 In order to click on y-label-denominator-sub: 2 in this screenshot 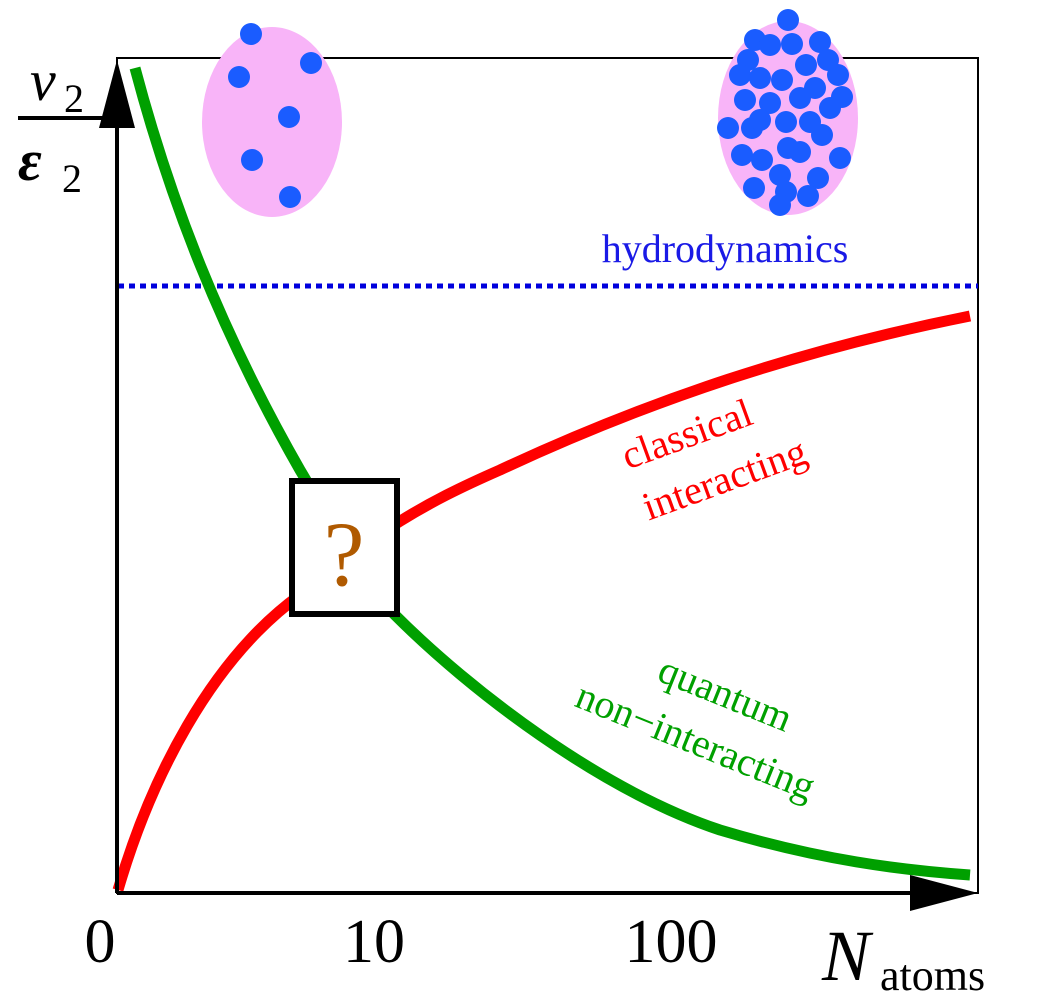, I will do `click(72, 178)`.